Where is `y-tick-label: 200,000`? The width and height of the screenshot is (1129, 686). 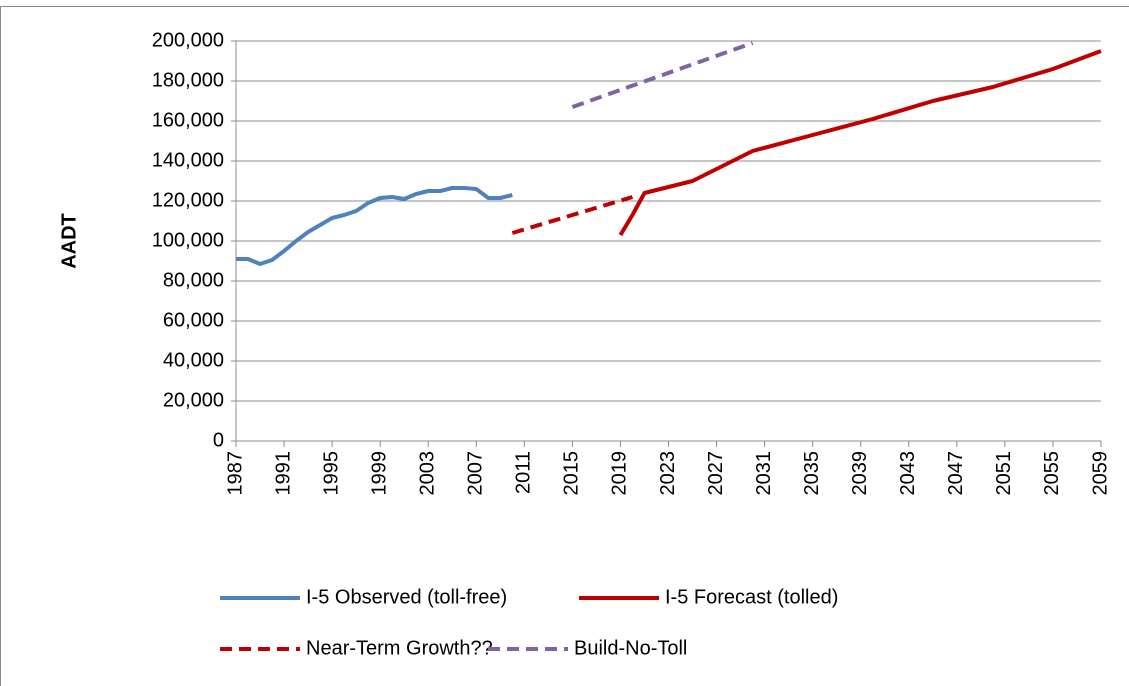
y-tick-label: 200,000 is located at coordinates (188, 40).